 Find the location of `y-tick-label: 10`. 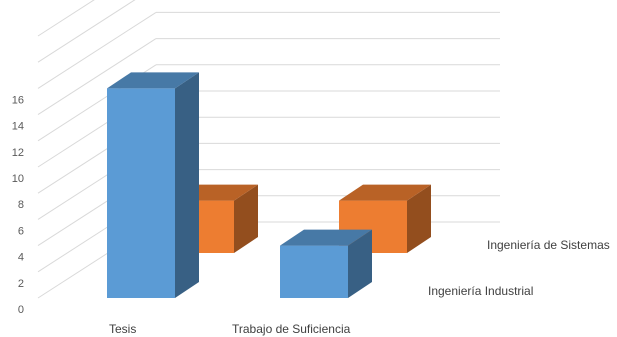

y-tick-label: 10 is located at coordinates (18, 179).